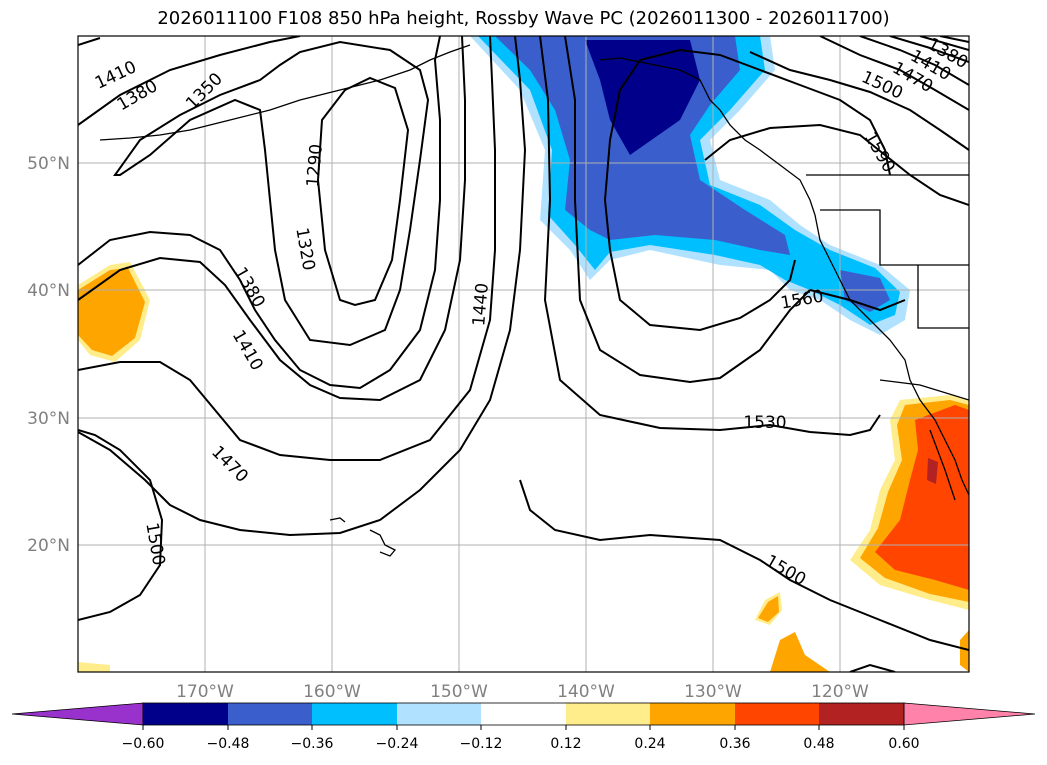  I want to click on lat-label: 30°N, so click(48, 419).